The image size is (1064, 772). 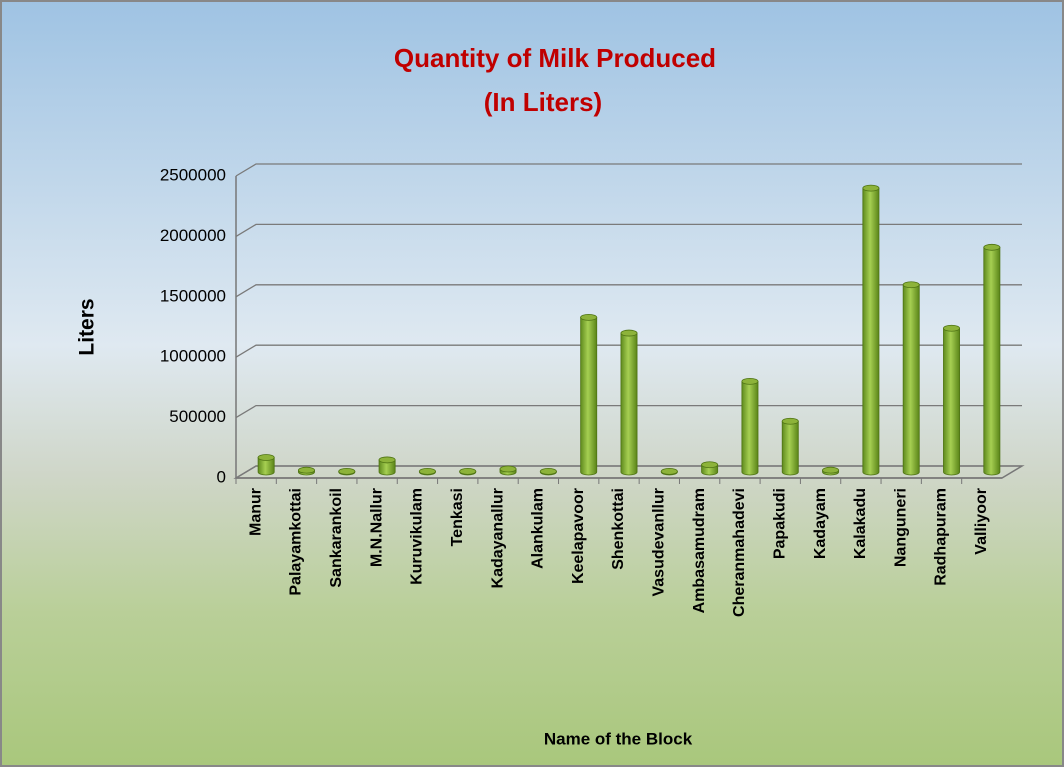 I want to click on y-tick-label: 2500000, so click(x=193, y=174).